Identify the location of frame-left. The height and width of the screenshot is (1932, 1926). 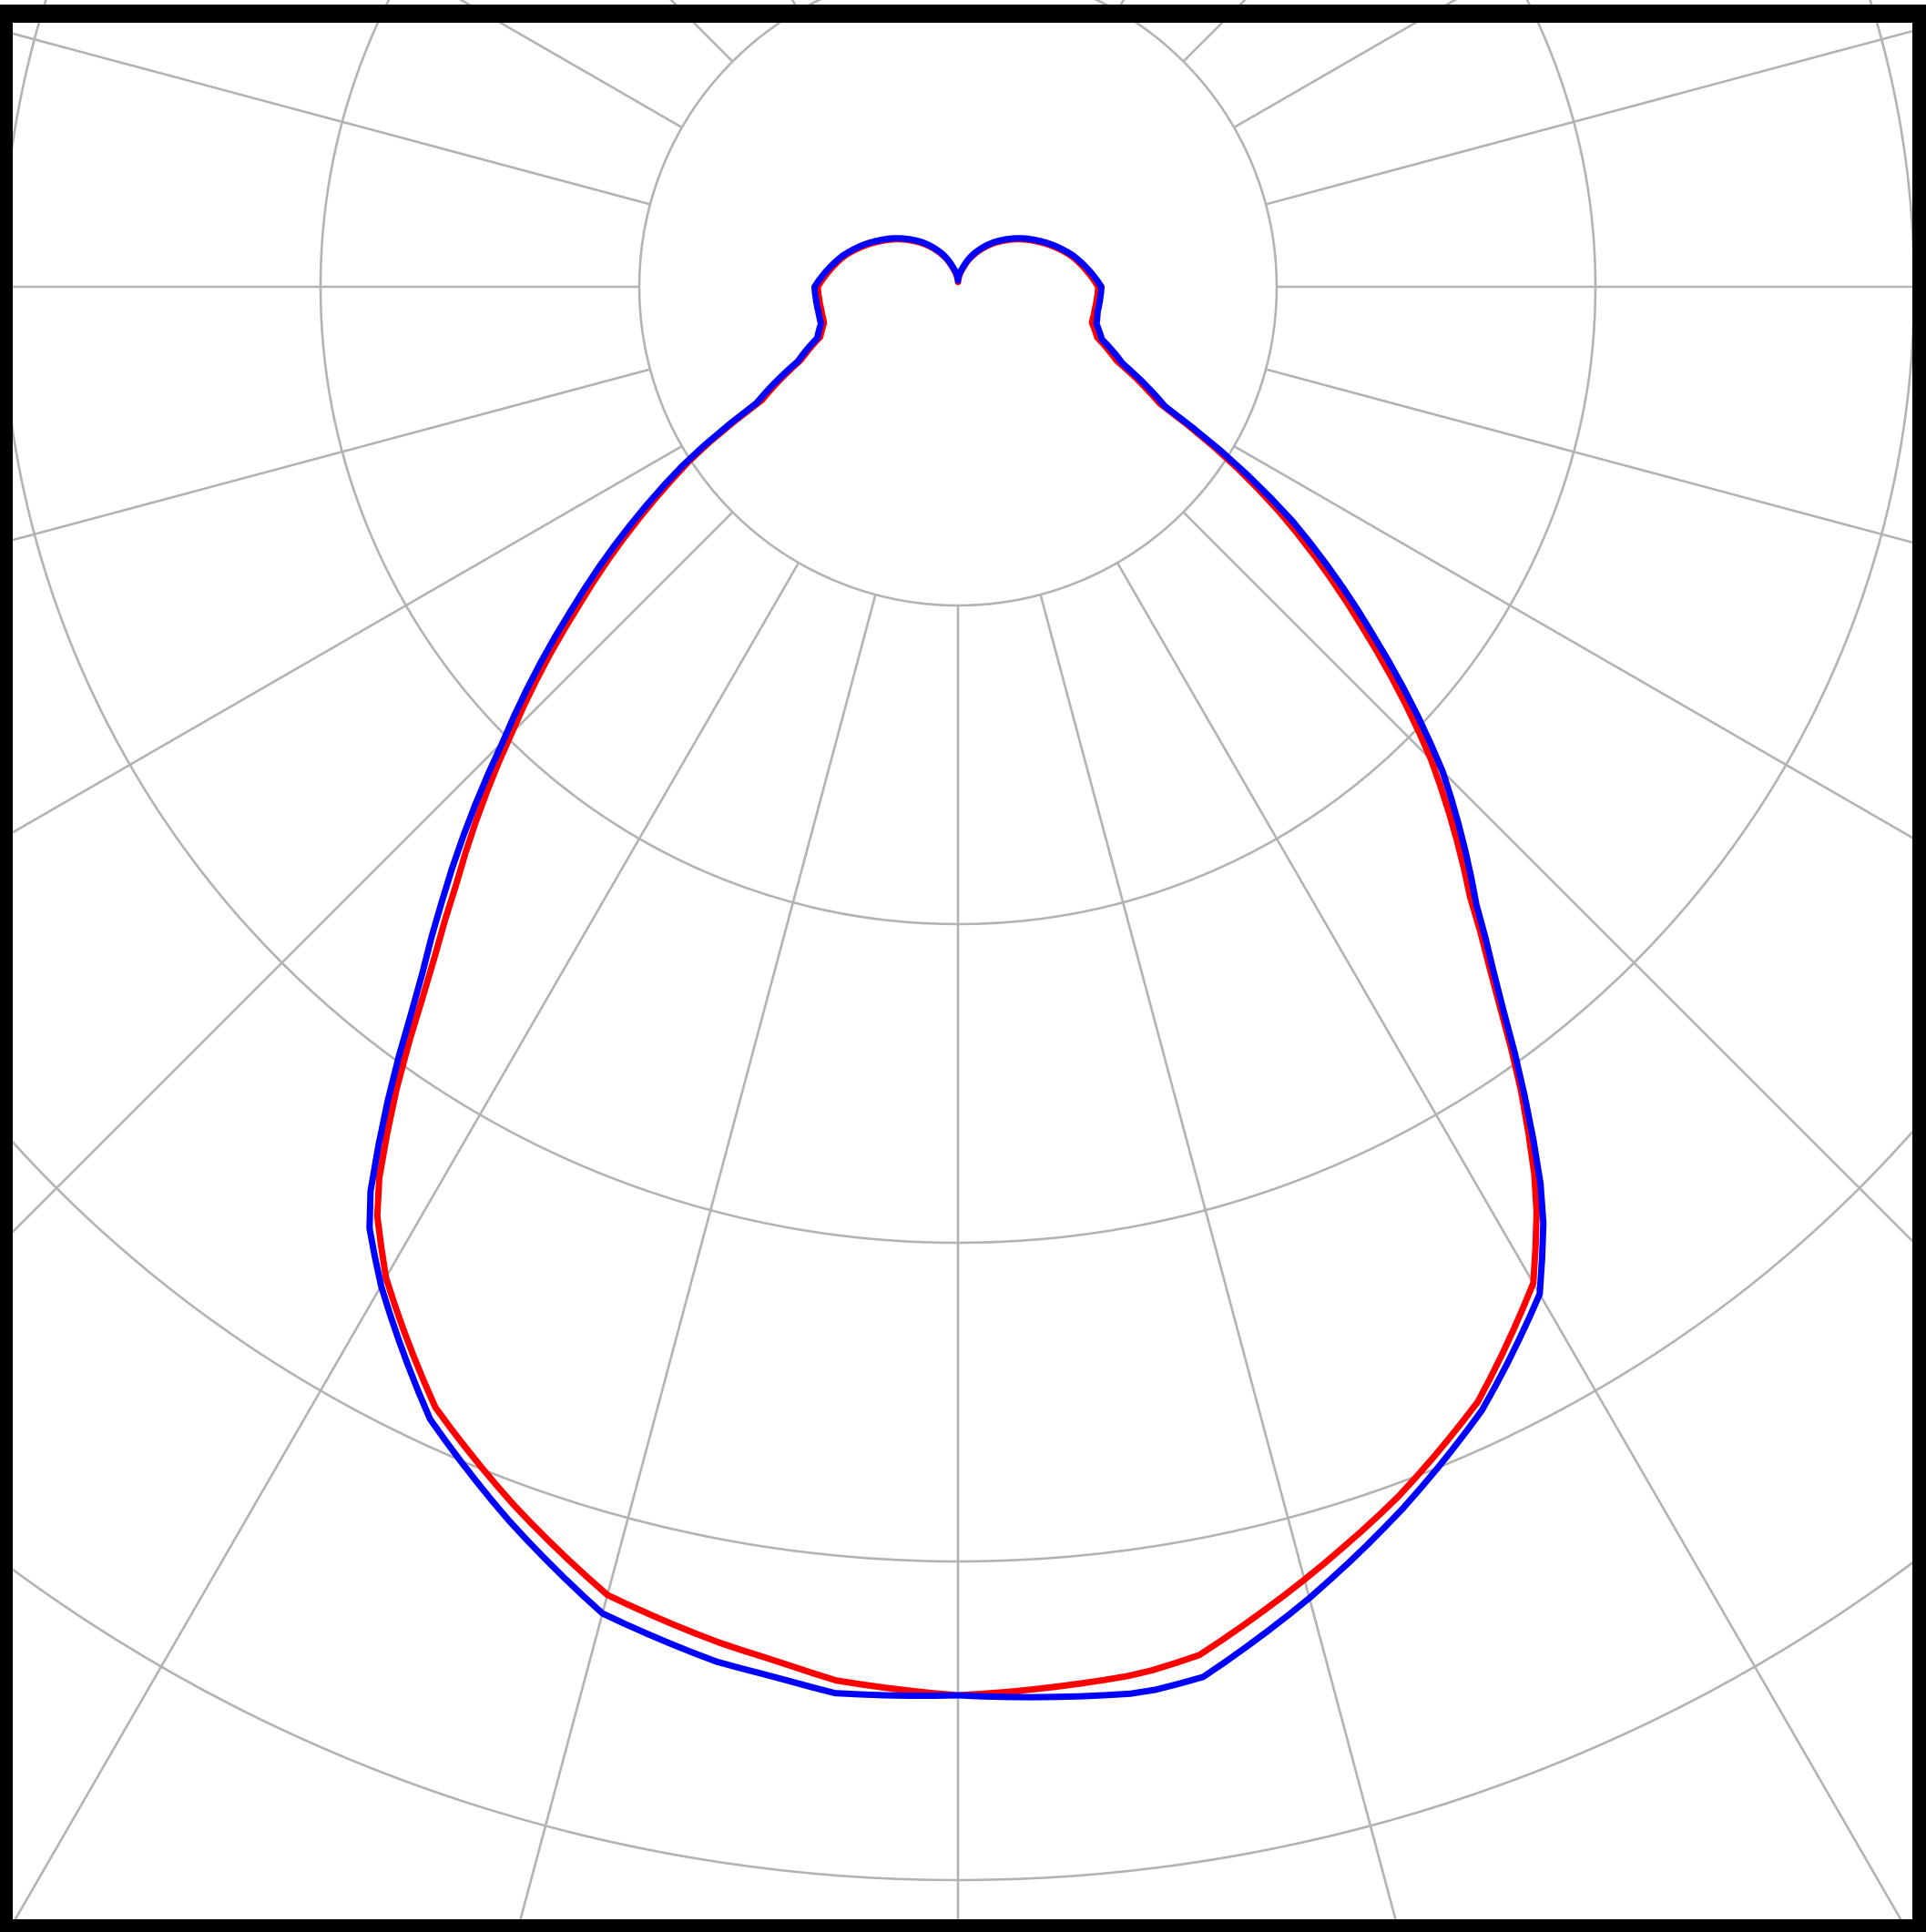
(6, 968).